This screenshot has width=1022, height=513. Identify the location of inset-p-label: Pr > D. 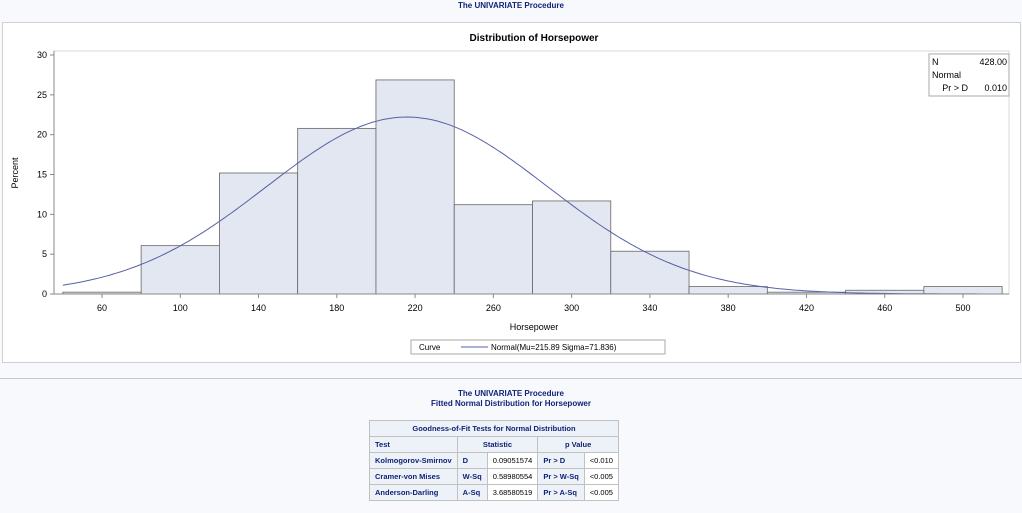
(955, 88).